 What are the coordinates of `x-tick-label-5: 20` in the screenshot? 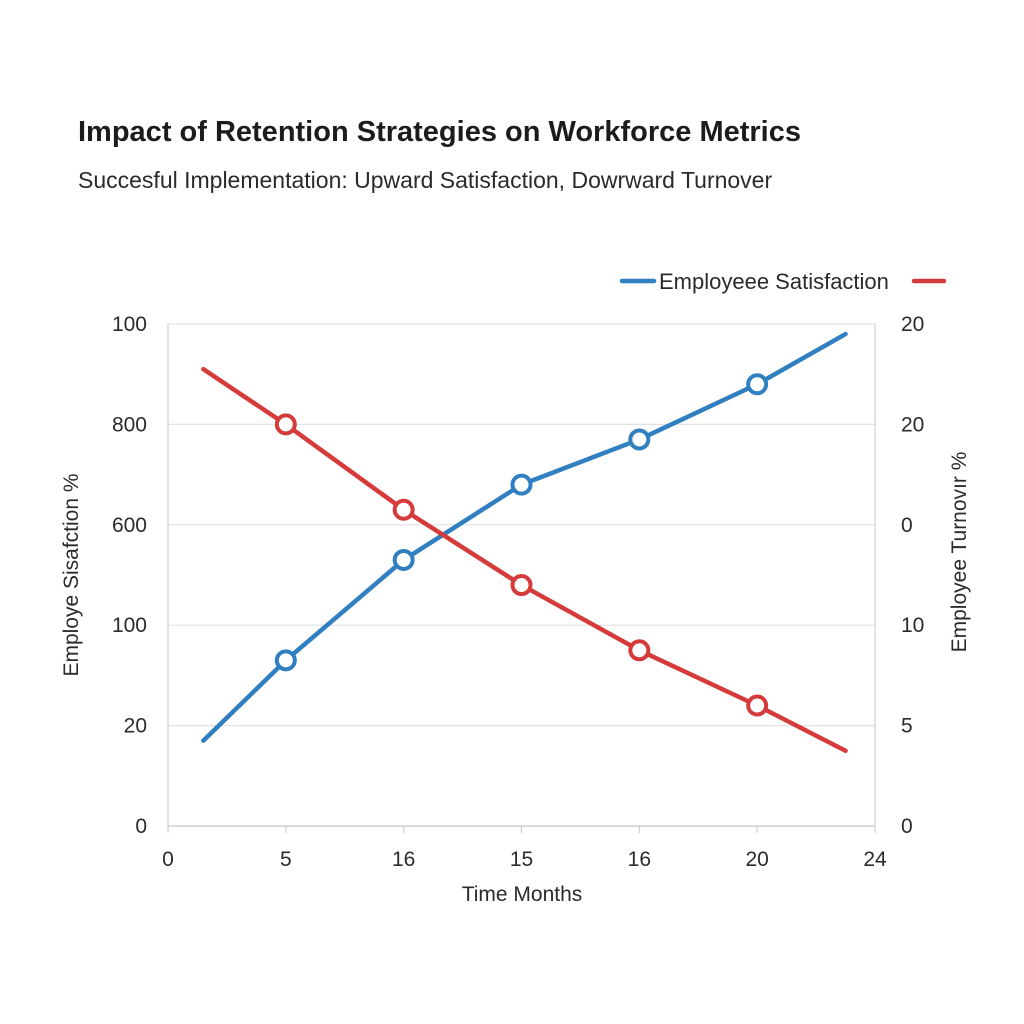 It's located at (756, 859).